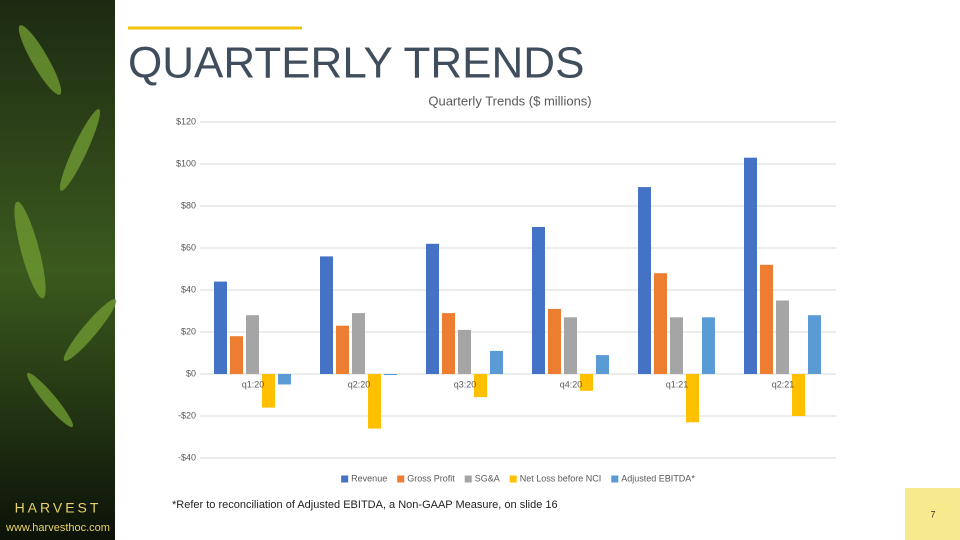 The height and width of the screenshot is (540, 960). I want to click on slide-title: QUARTERLY TRENDS, so click(356, 63).